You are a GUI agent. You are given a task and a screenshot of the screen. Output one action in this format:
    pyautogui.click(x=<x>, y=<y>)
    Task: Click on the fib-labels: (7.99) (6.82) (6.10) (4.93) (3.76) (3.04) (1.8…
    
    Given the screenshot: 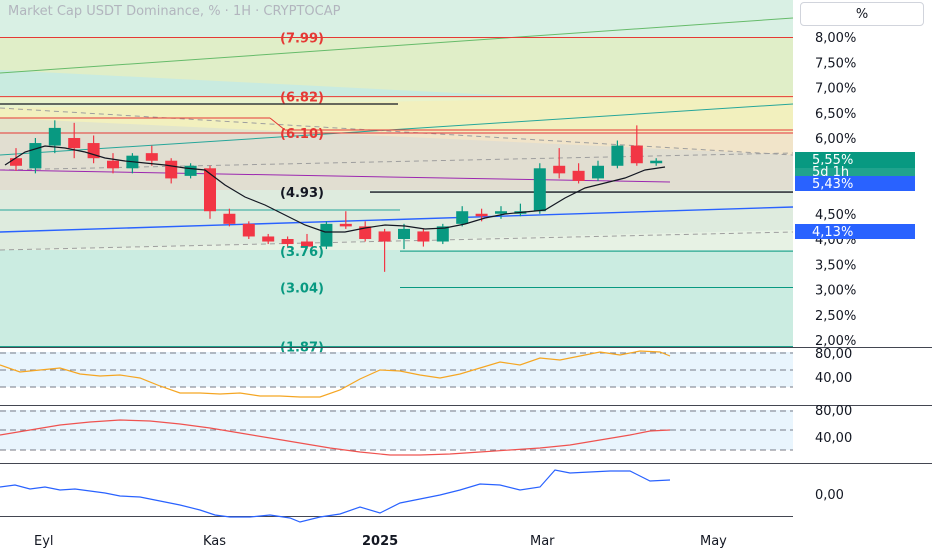 What is the action you would take?
    pyautogui.click(x=302, y=194)
    